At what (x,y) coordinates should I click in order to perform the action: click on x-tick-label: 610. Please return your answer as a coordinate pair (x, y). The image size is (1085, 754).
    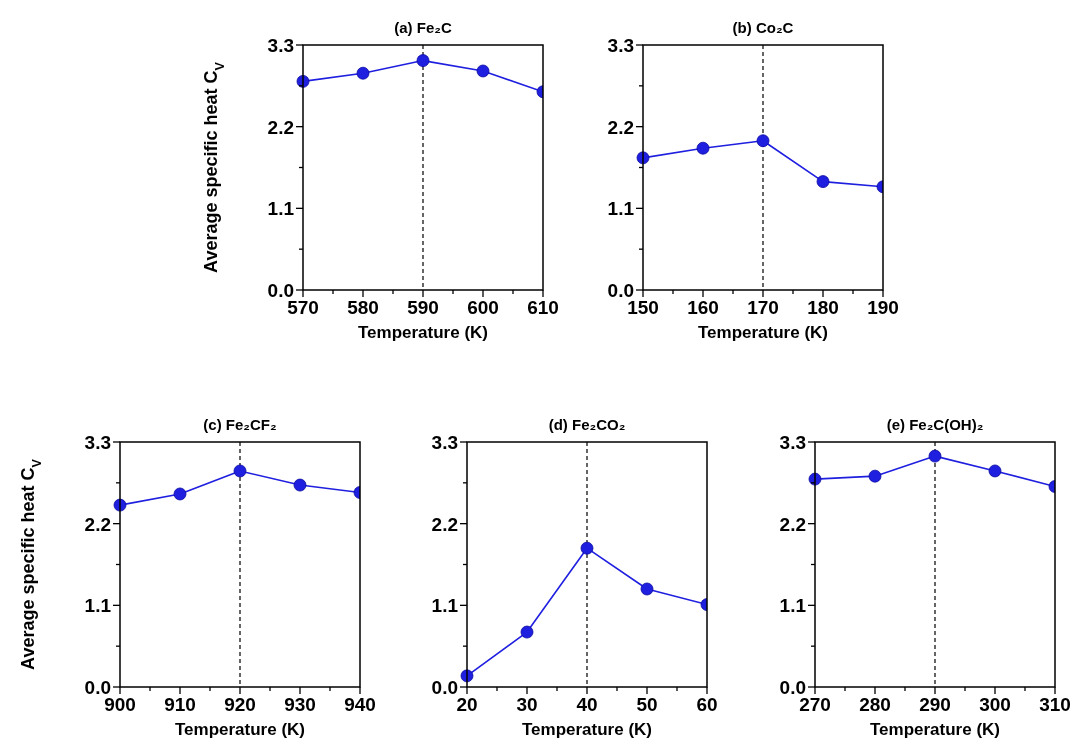
    Looking at the image, I should click on (543, 307).